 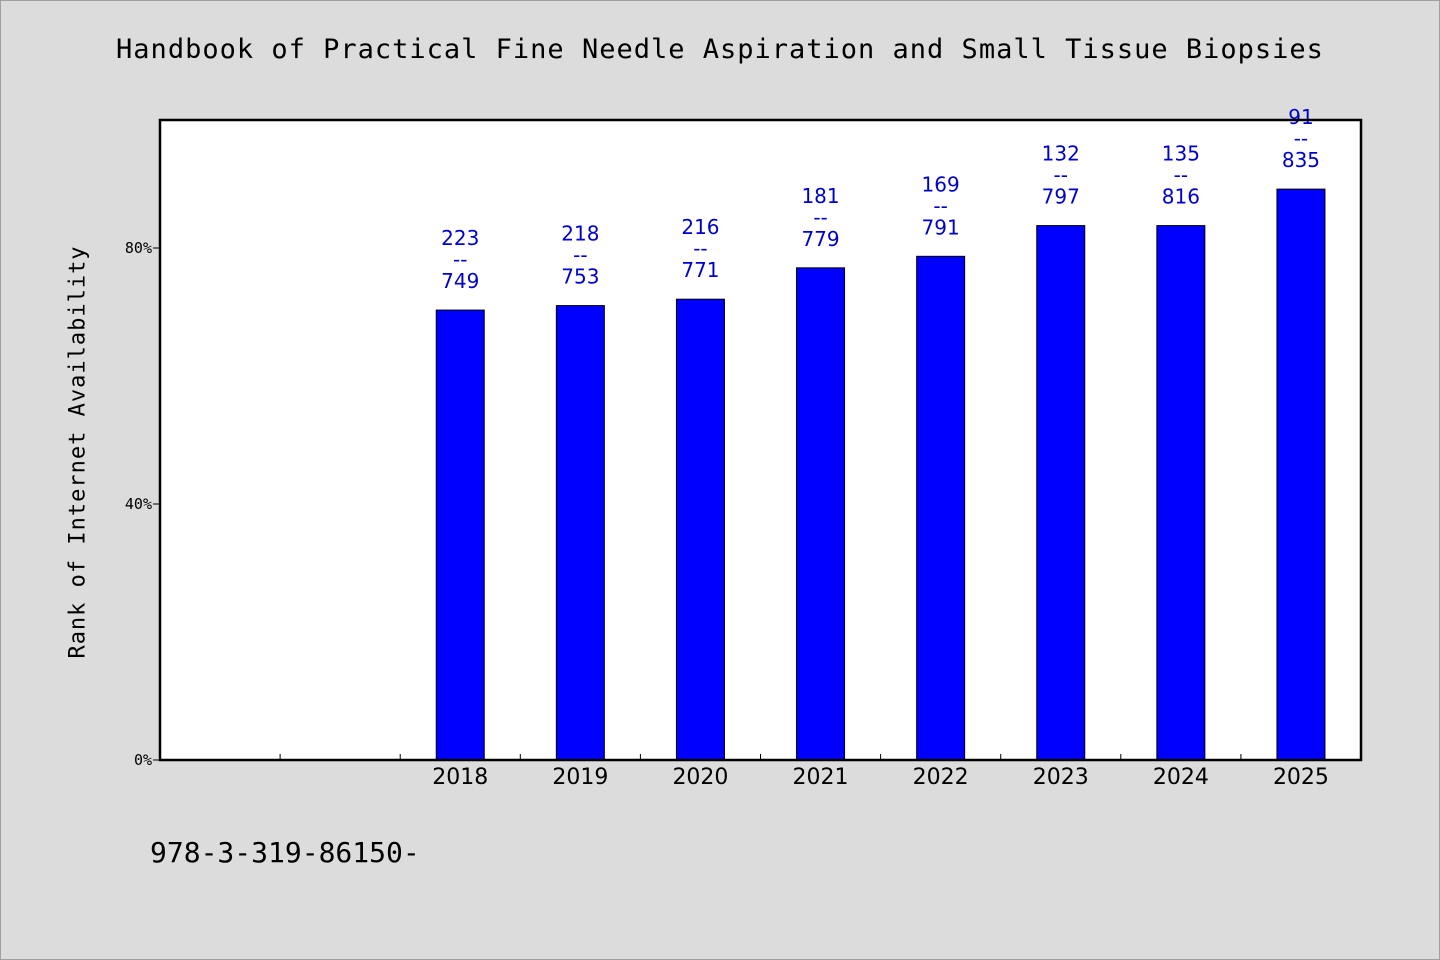 I want to click on data-label: 753, so click(x=580, y=277).